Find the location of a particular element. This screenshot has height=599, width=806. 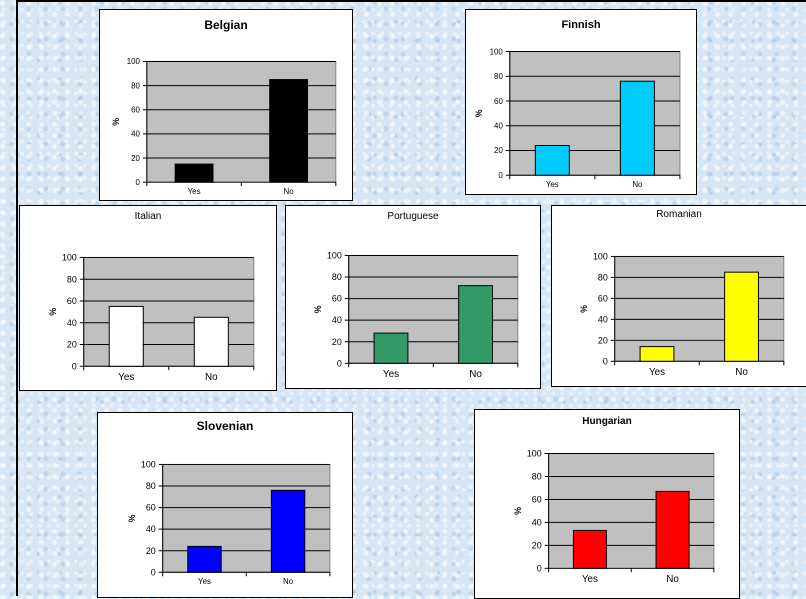

chart-panel-belgian: Belgian 0 20 40 60 80 100% Yes No is located at coordinates (226, 105).